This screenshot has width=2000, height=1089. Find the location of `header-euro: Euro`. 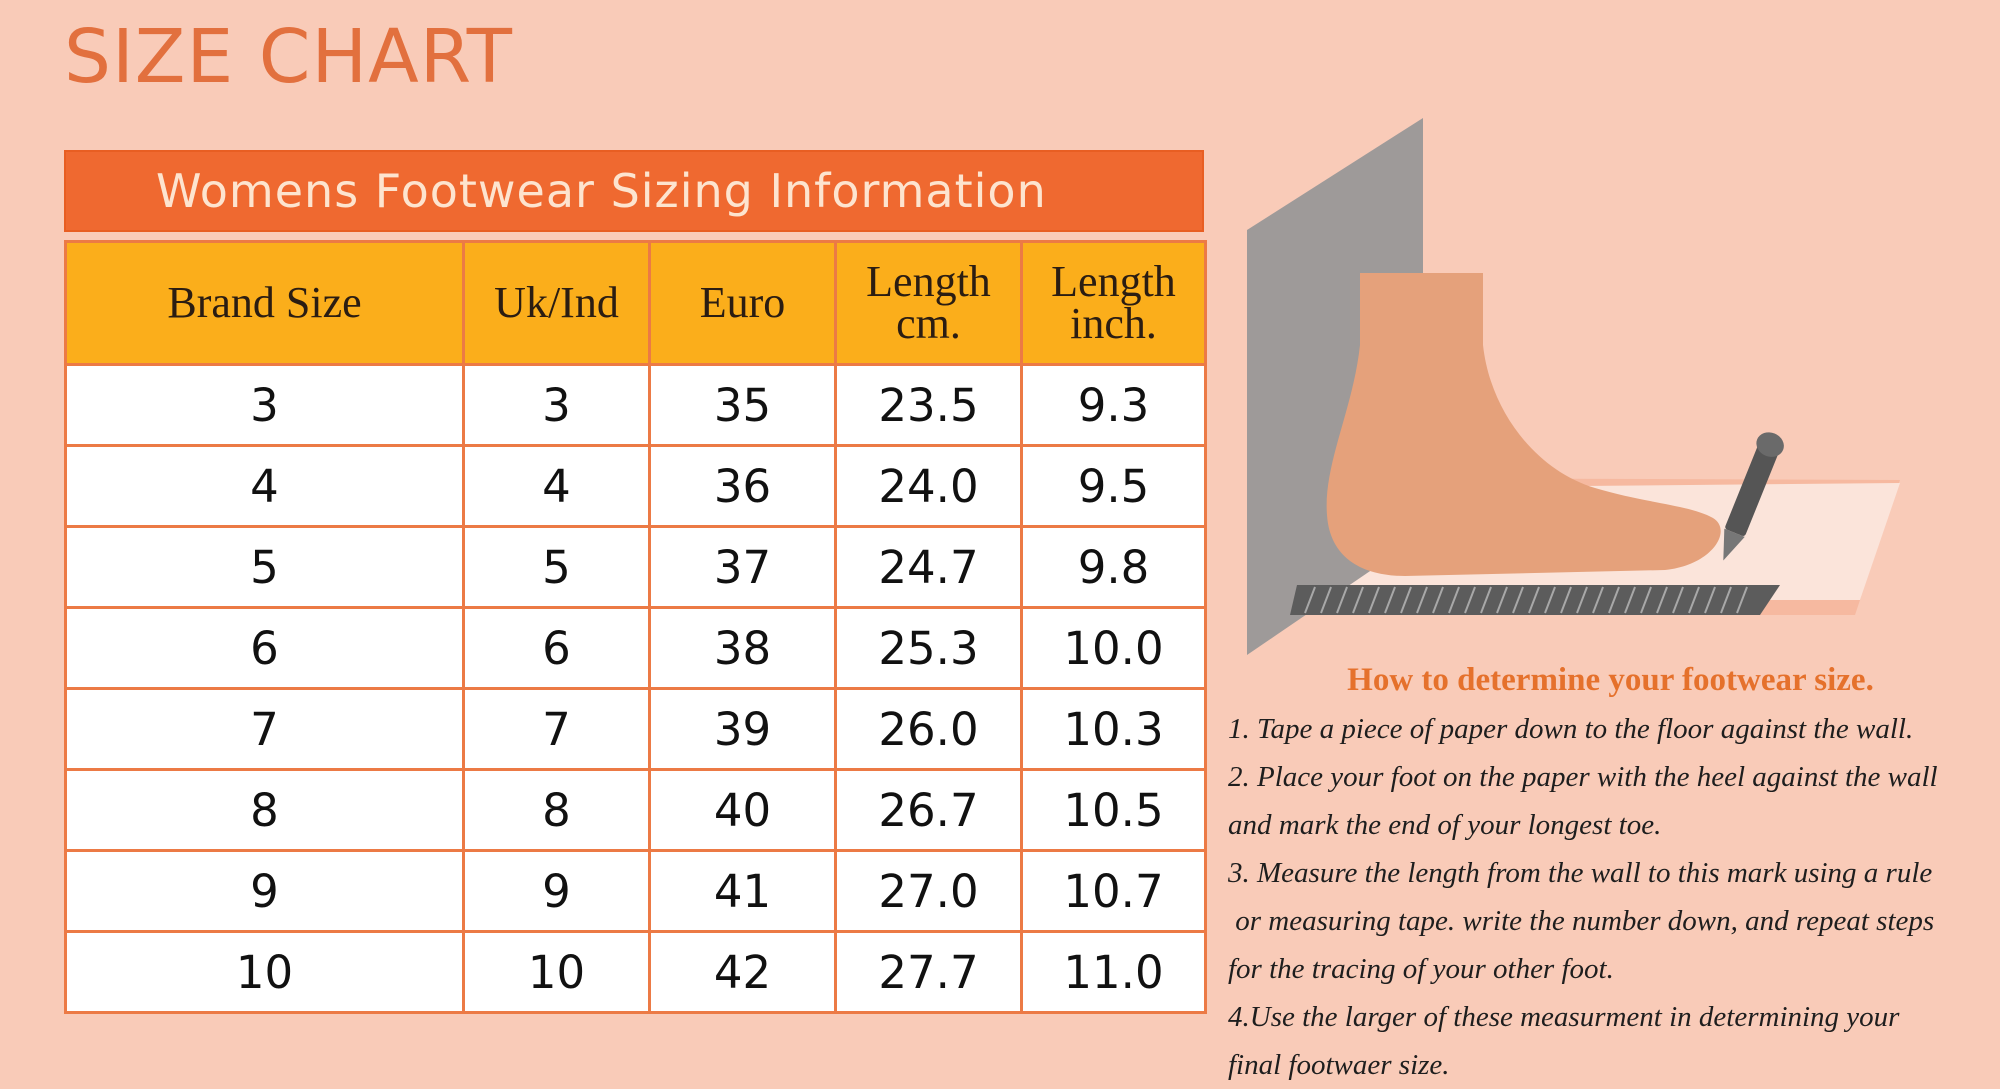

header-euro: Euro is located at coordinates (742, 303).